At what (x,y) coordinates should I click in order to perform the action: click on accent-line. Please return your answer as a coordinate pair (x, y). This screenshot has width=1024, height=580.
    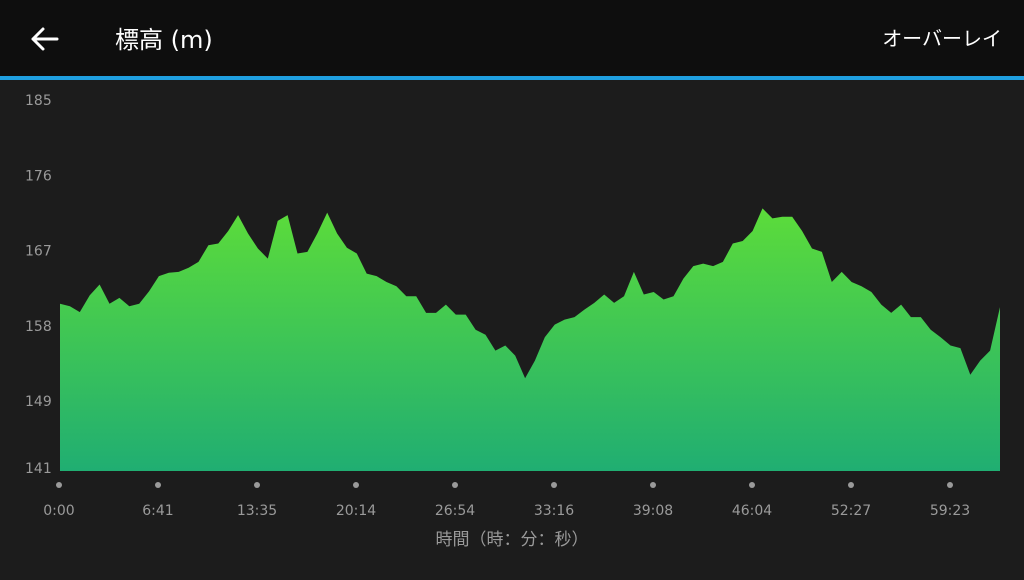
    Looking at the image, I should click on (512, 78).